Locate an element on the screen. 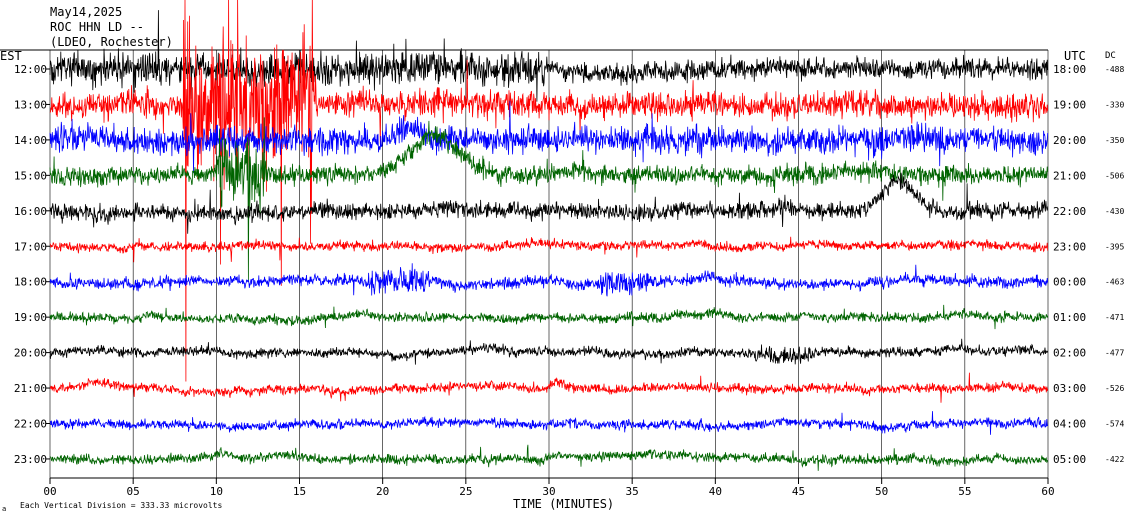  dc-offset-label: -506 is located at coordinates (1114, 175).